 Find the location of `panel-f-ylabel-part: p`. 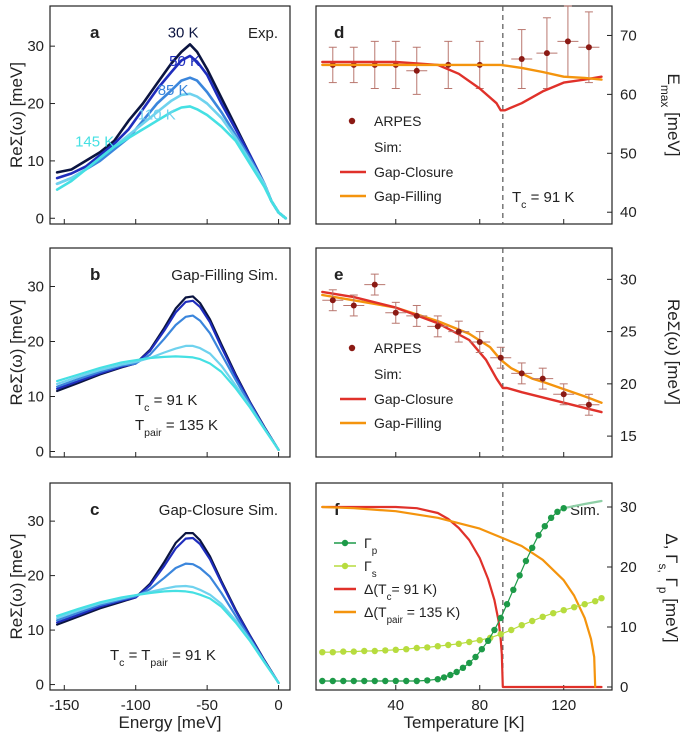

panel-f-ylabel-part: p is located at coordinates (663, 590).